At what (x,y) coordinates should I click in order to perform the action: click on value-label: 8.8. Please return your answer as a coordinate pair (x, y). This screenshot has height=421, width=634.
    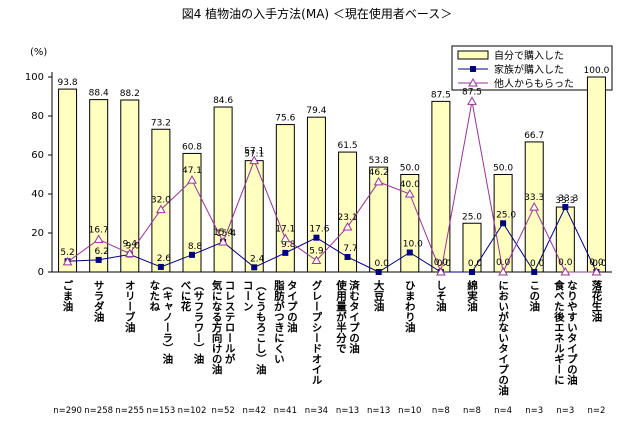
    Looking at the image, I should click on (195, 247).